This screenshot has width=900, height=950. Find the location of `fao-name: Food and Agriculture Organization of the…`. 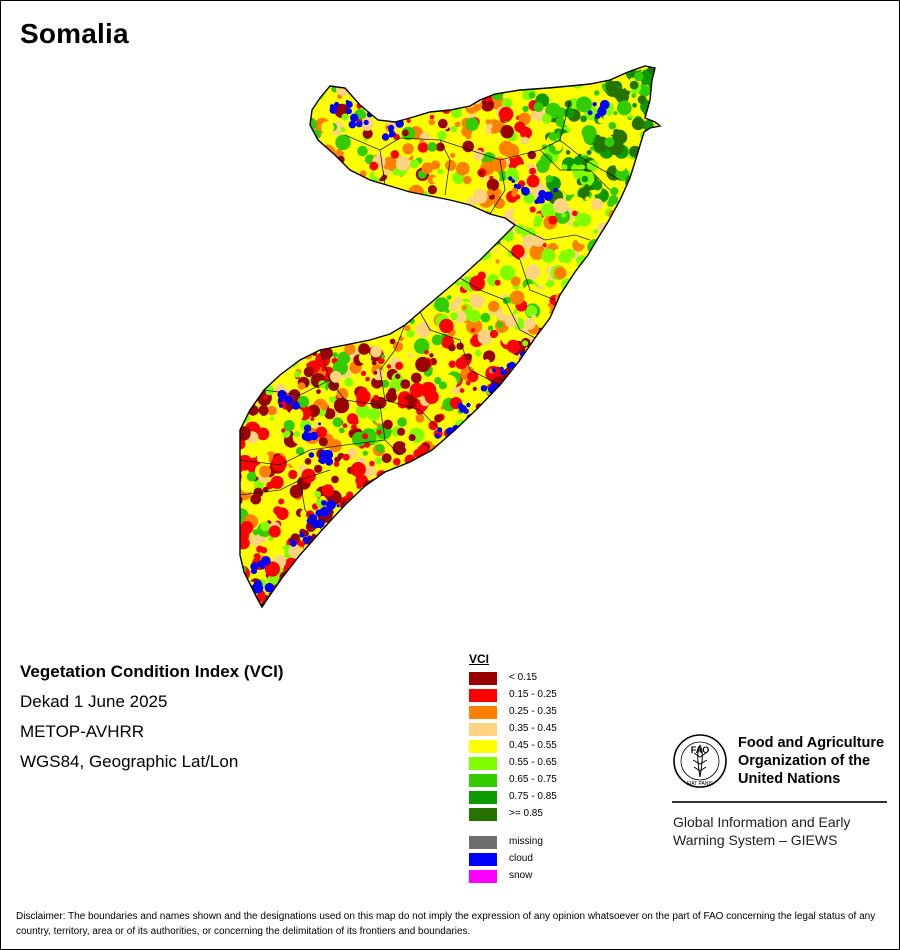

fao-name: Food and Agriculture Organization of the… is located at coordinates (818, 761).